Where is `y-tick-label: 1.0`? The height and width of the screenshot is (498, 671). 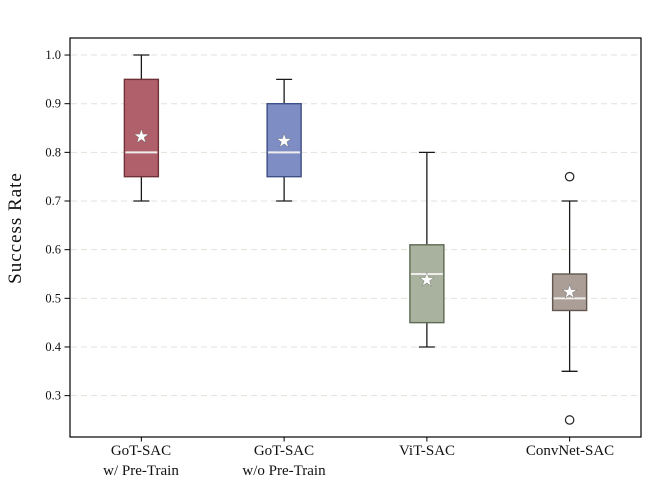 y-tick-label: 1.0 is located at coordinates (53, 55).